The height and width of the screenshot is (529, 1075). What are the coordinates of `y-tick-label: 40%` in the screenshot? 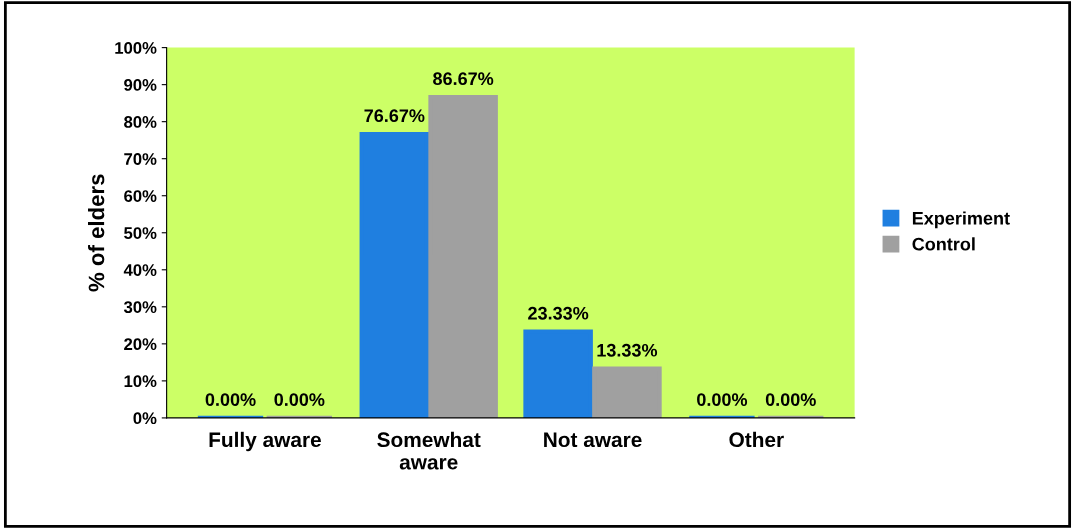 It's located at (140, 270).